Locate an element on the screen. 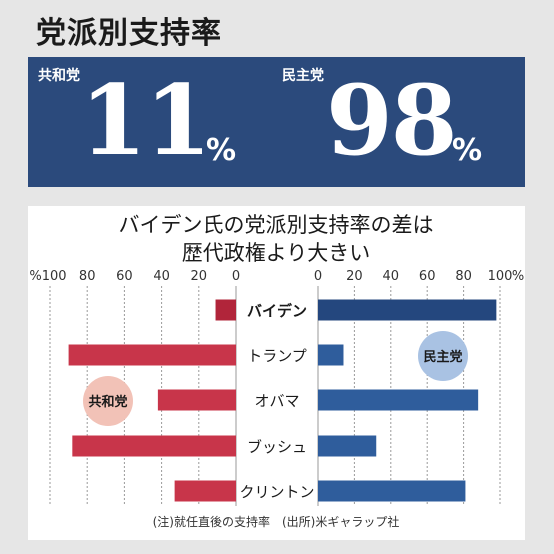 The image size is (554, 554). left-tick-label: 60 is located at coordinates (124, 276).